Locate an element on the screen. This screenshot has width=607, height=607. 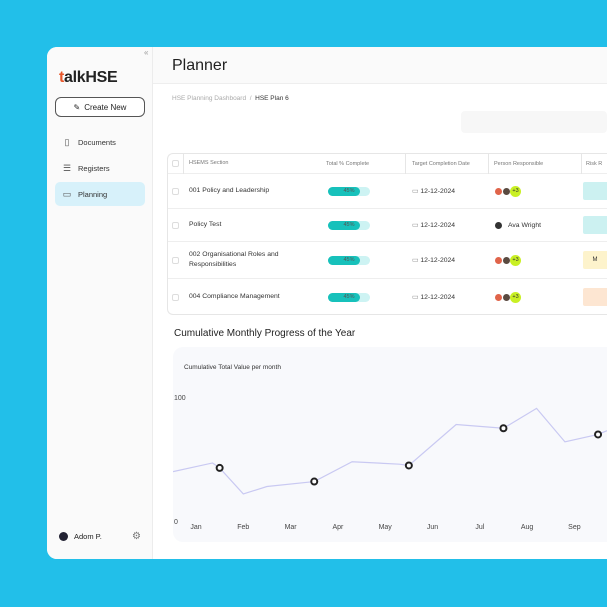
breadcrumb: HSE Planning Dashboard / HSE Plan 6 is located at coordinates (230, 98).